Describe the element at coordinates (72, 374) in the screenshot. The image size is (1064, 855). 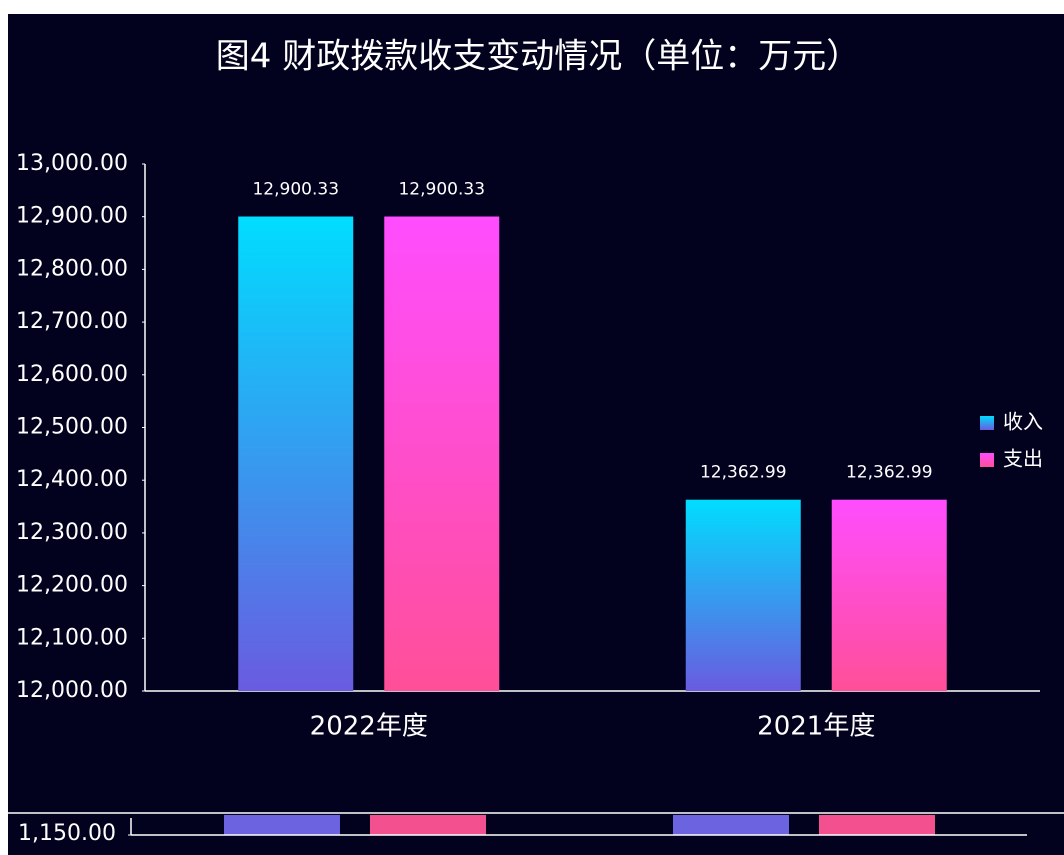
I see `y-tick-label: 12,600.00` at that location.